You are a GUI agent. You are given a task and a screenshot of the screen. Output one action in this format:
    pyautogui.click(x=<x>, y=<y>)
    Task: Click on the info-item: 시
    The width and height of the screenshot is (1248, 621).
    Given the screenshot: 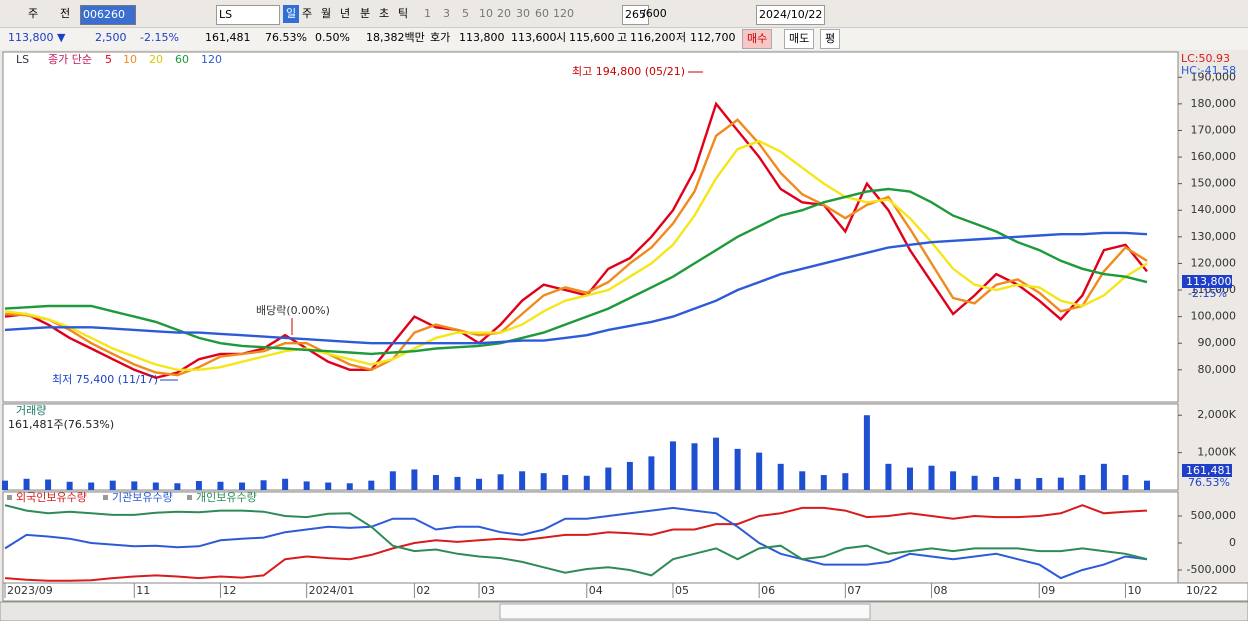 What is the action you would take?
    pyautogui.click(x=561, y=37)
    